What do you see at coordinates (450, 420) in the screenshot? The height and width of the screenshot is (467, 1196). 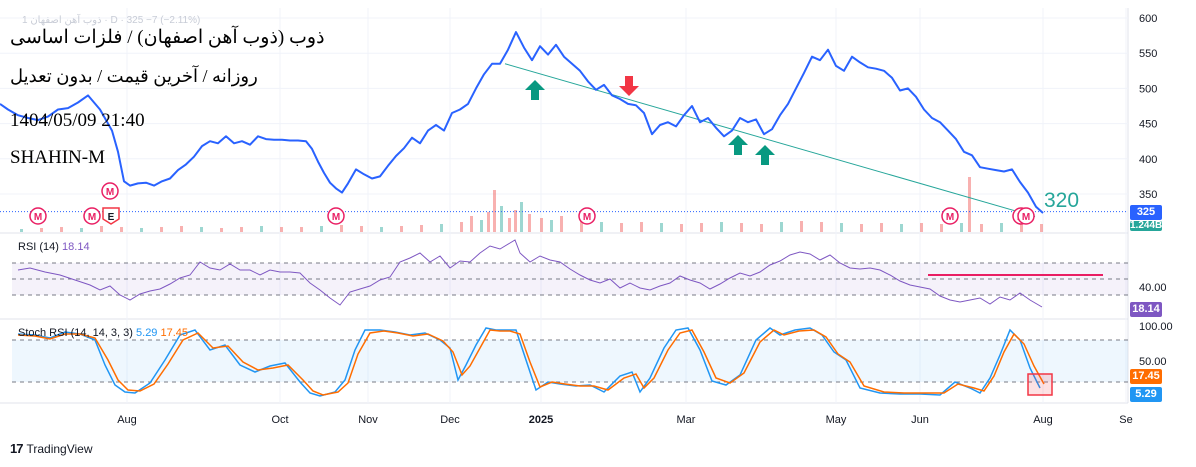 I see `x-tick-label: Dec` at bounding box center [450, 420].